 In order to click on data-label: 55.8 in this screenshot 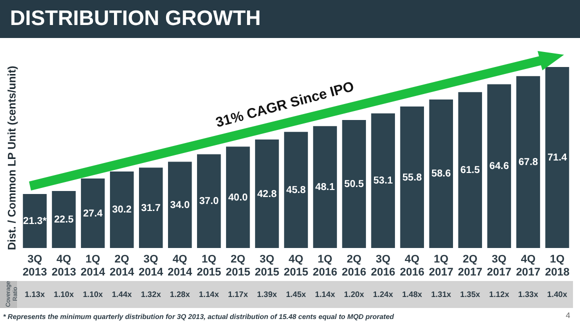, I will do `click(412, 178)`.